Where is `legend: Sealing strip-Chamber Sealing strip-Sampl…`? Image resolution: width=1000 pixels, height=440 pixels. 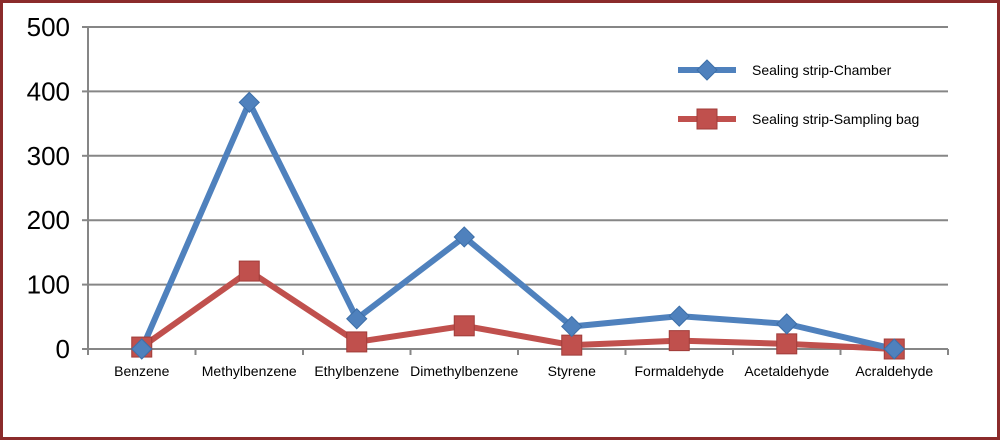
legend: Sealing strip-Chamber Sealing strip-Sampl… is located at coordinates (798, 94).